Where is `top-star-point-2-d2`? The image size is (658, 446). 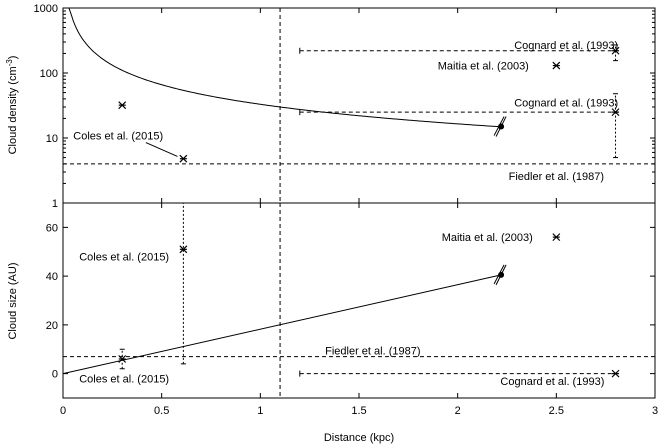 top-star-point-2-d2 is located at coordinates (556, 65).